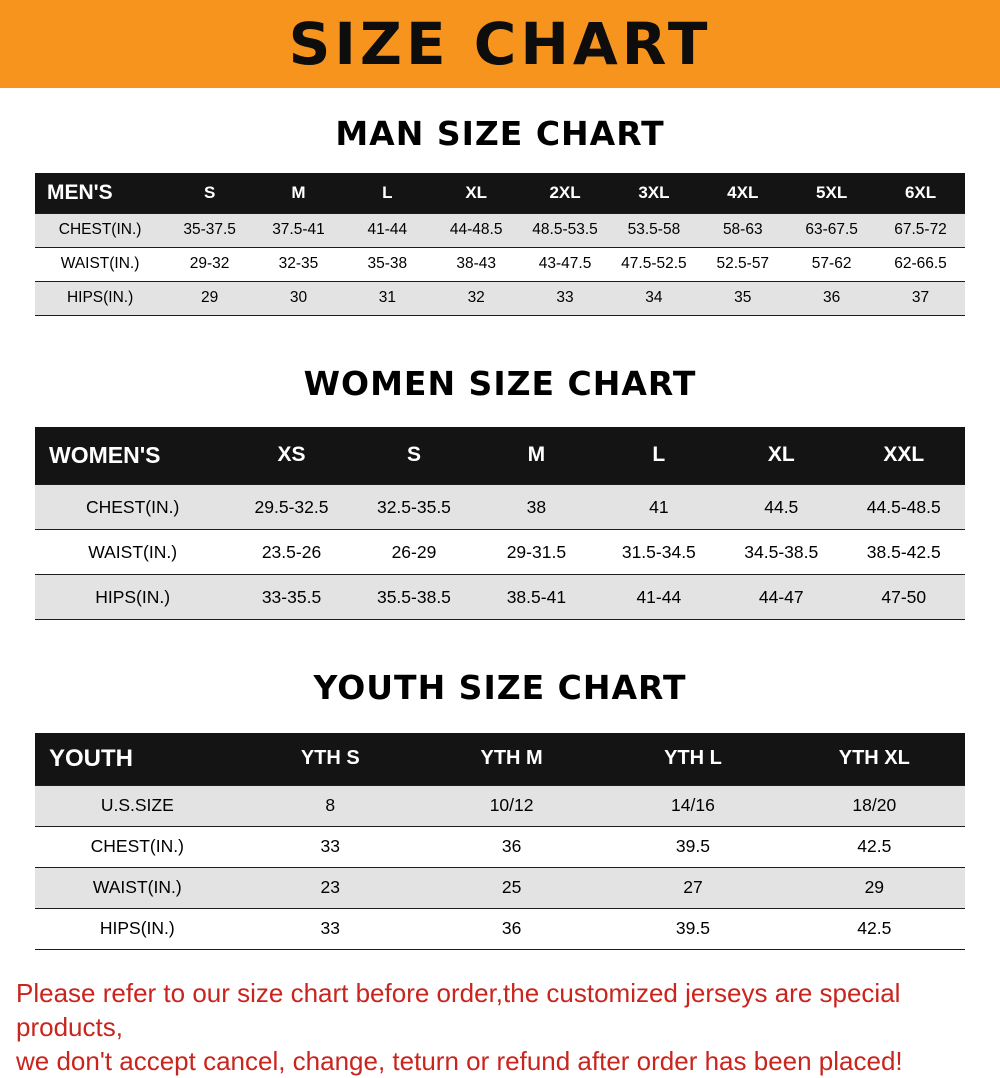 This screenshot has height=1078, width=1000. Describe the element at coordinates (209, 230) in the screenshot. I see `size-value-cell: 35-37.5` at that location.